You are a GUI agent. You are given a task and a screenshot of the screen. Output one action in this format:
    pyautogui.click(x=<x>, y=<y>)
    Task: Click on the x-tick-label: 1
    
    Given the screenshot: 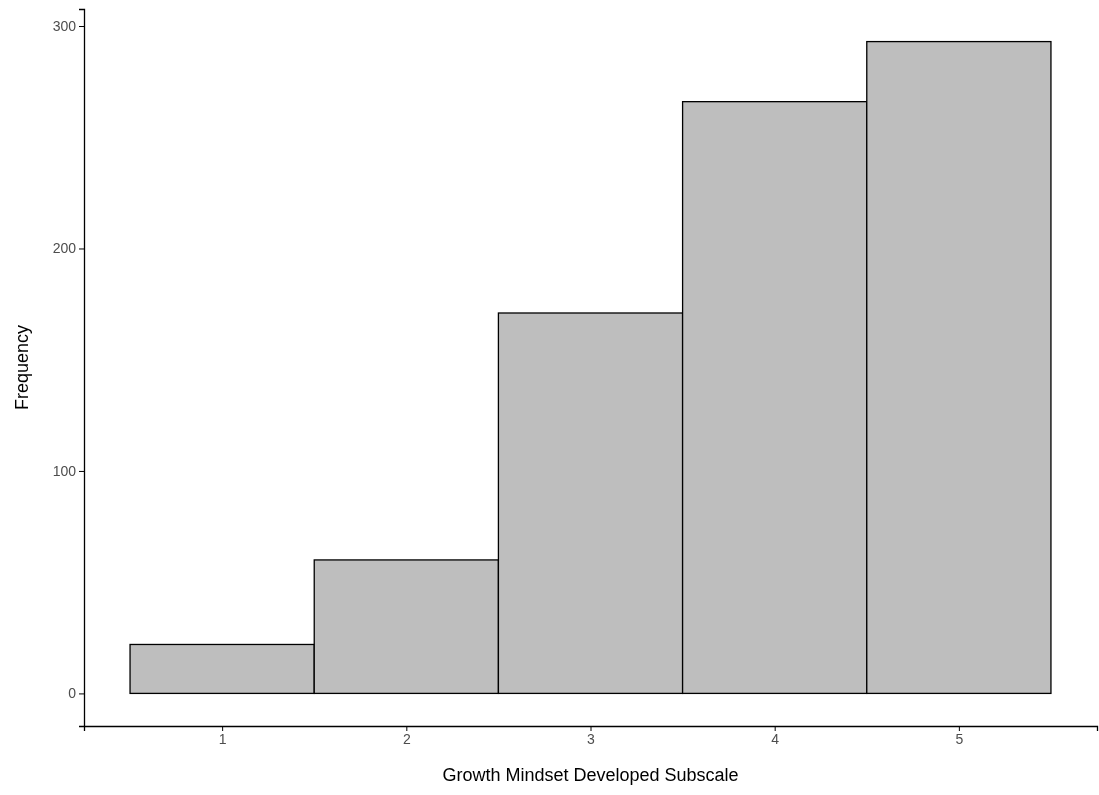 What is the action you would take?
    pyautogui.click(x=222, y=738)
    